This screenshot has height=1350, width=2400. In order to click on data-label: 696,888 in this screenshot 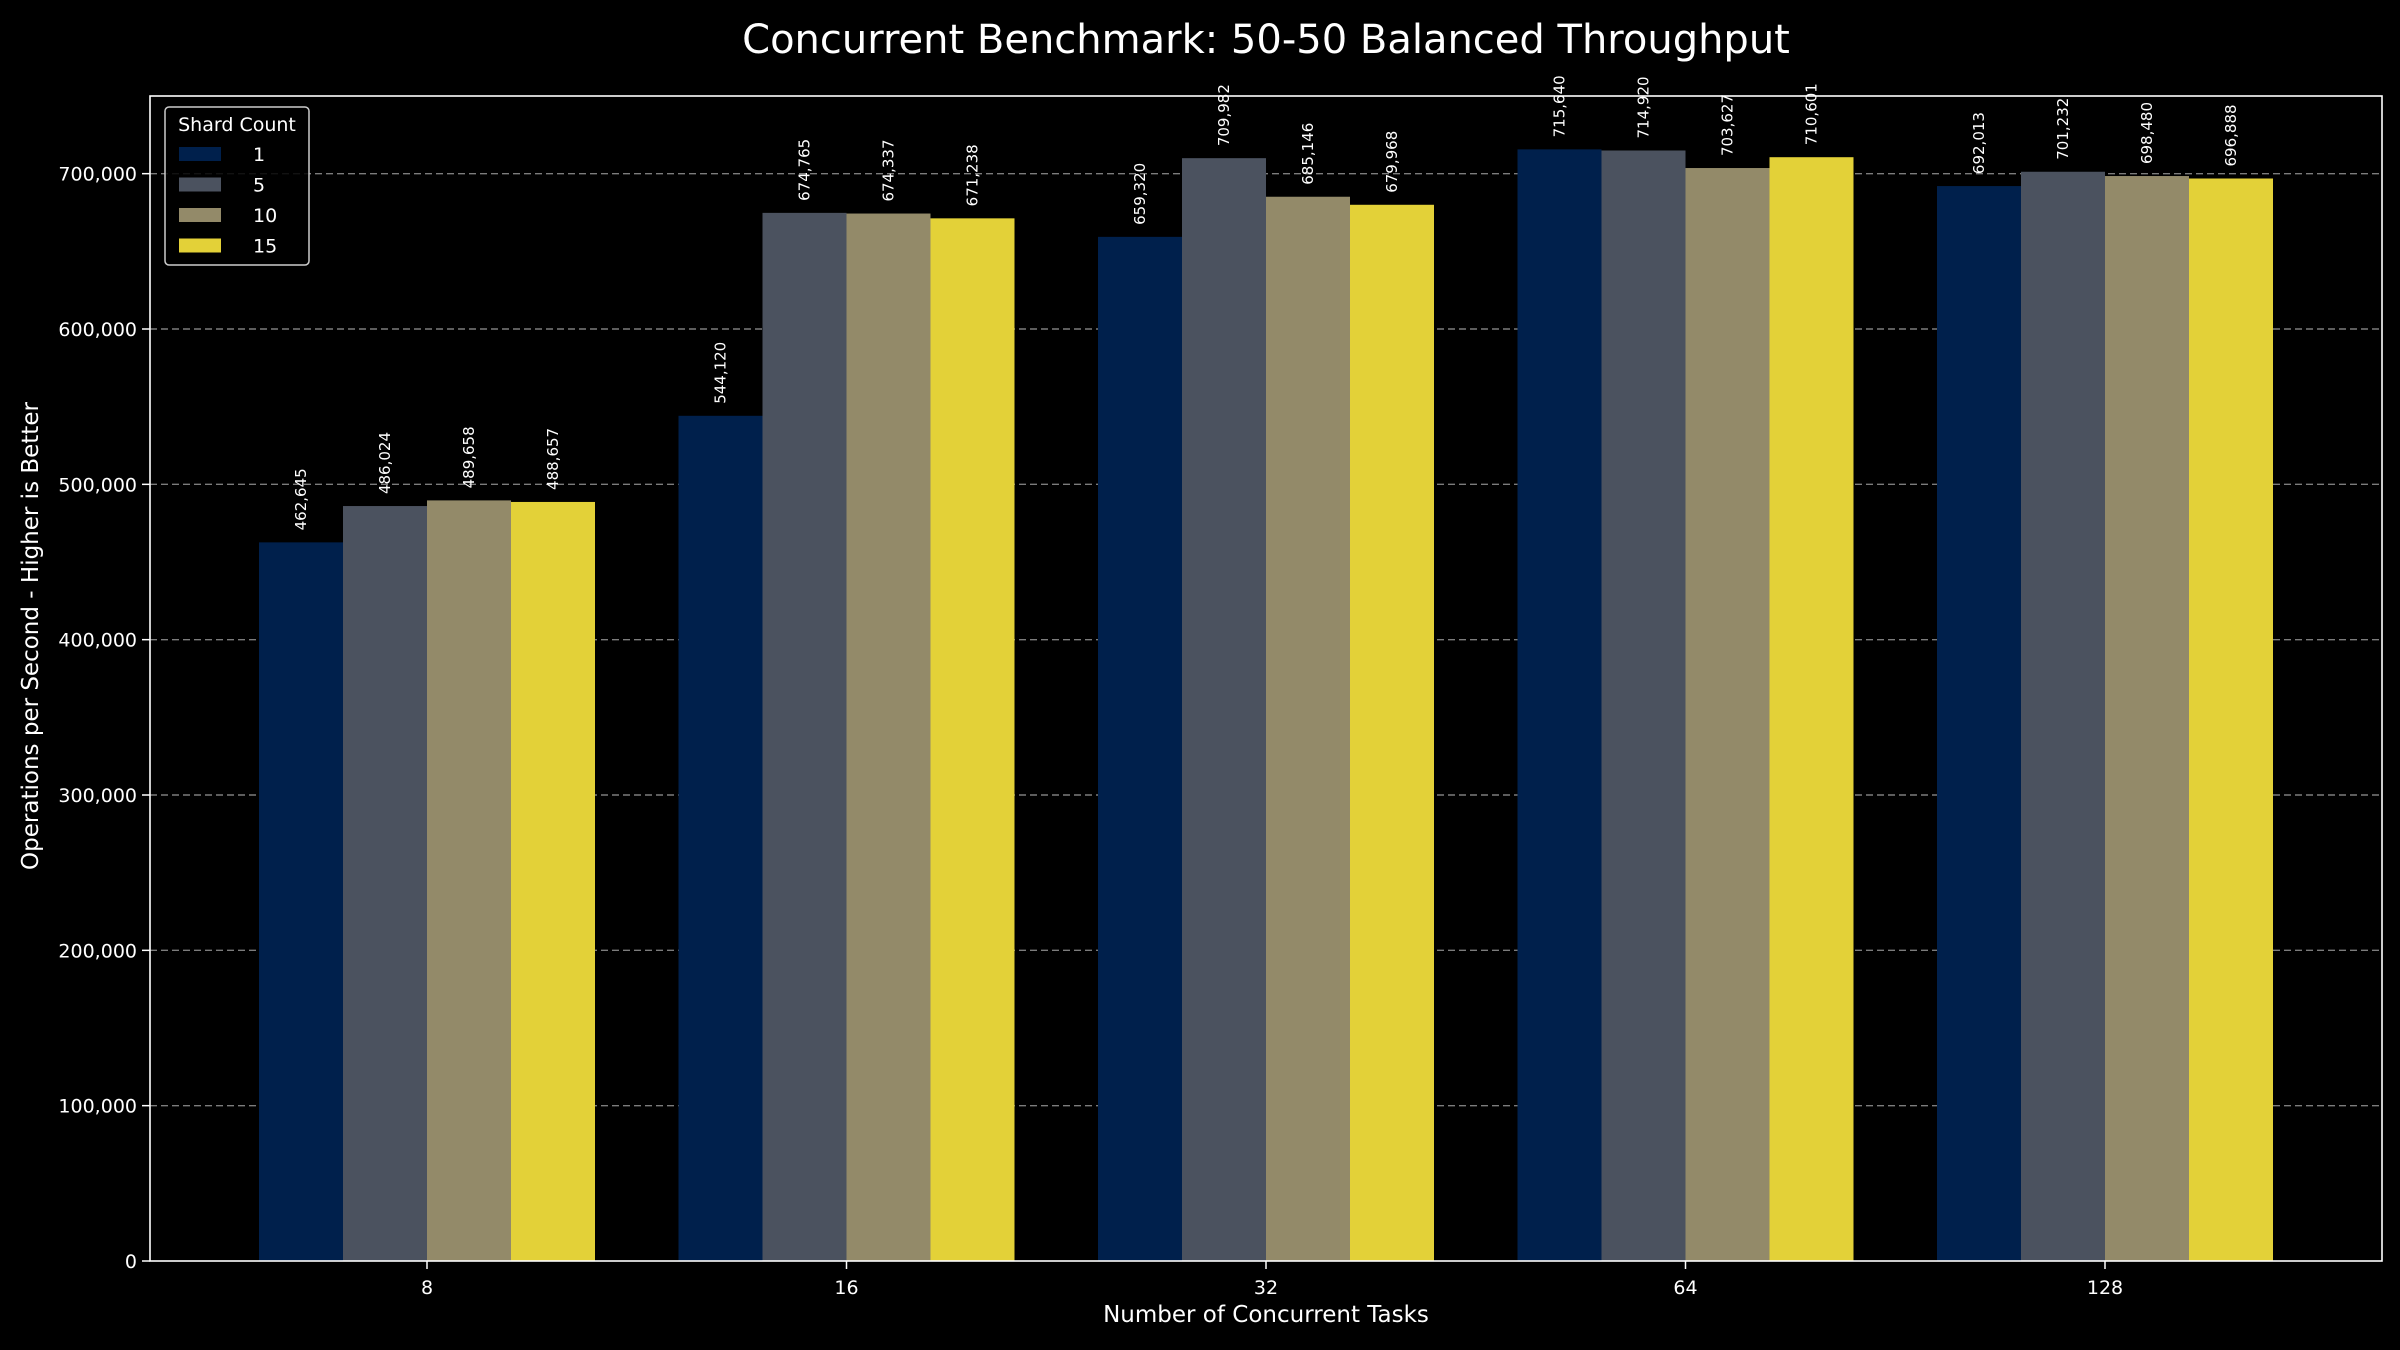, I will do `click(2231, 135)`.